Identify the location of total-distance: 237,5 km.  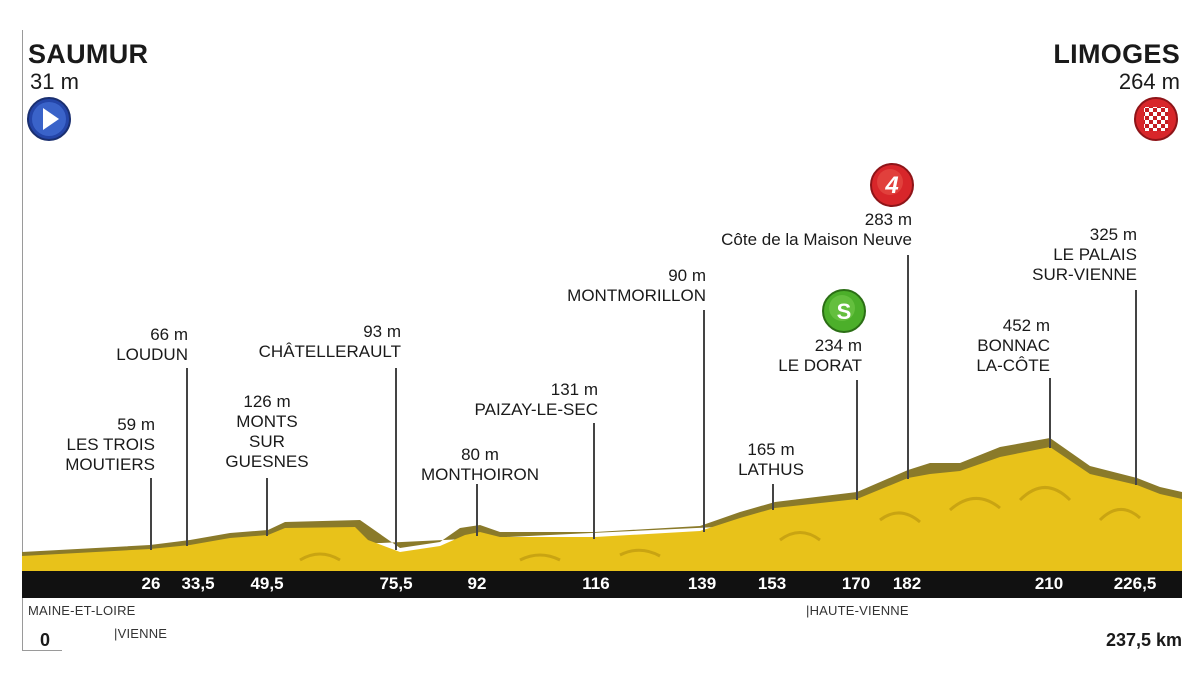
(1143, 640).